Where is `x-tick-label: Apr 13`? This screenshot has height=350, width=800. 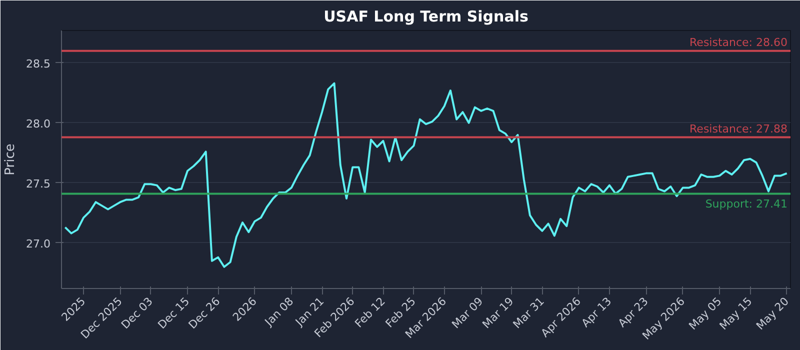 x-tick-label: Apr 13 is located at coordinates (596, 312).